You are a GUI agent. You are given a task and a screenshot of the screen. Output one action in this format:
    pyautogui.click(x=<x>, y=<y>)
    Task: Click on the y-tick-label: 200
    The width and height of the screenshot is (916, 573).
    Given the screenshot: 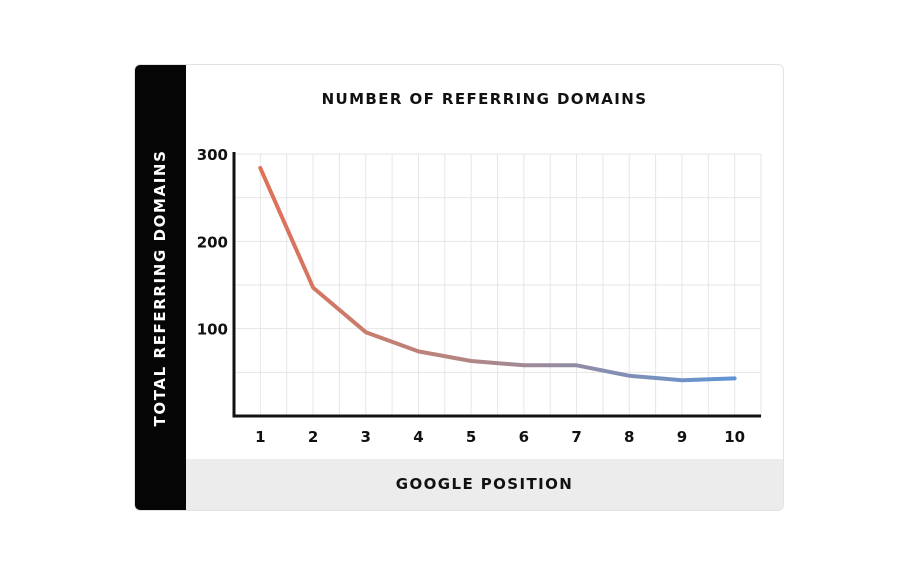 What is the action you would take?
    pyautogui.click(x=212, y=242)
    